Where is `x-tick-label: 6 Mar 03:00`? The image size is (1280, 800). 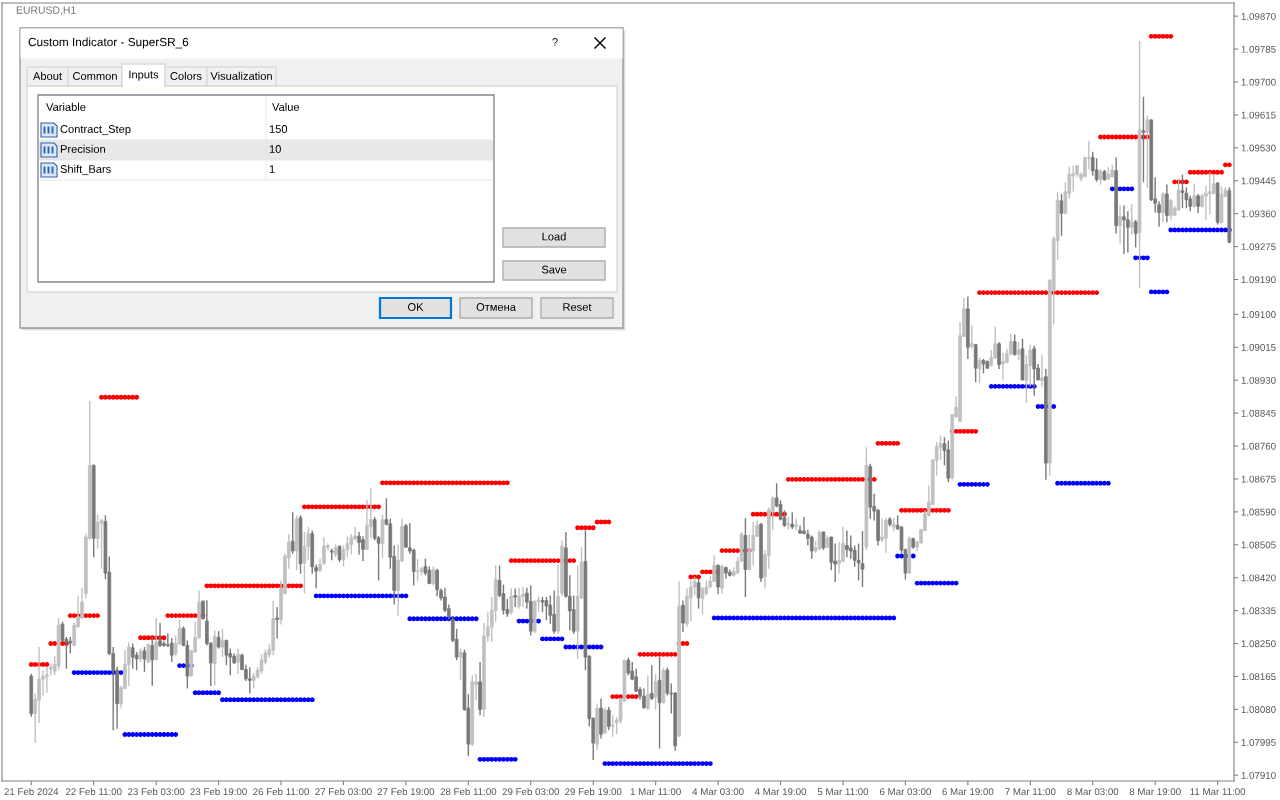 x-tick-label: 6 Mar 03:00 is located at coordinates (905, 792).